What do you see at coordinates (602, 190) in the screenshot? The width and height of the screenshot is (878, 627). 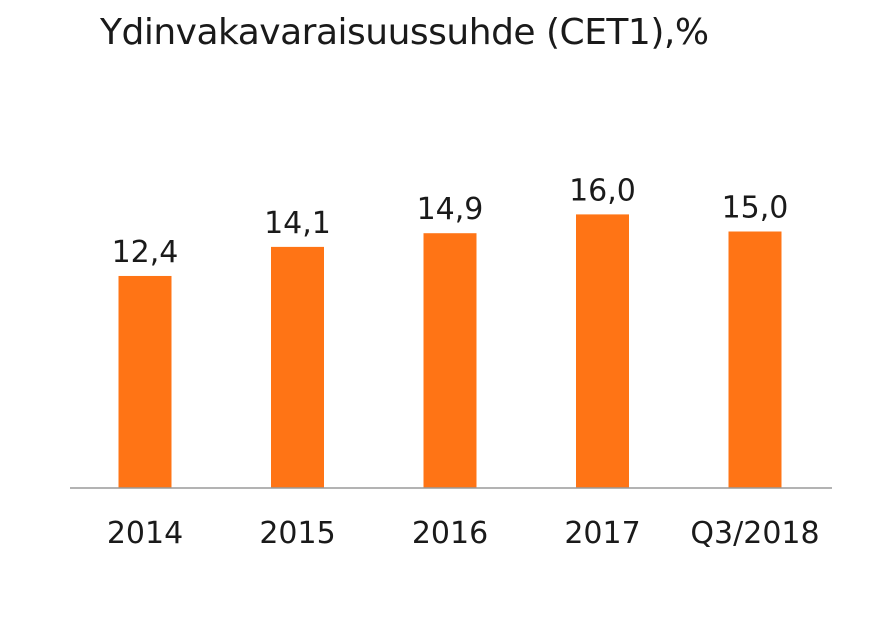 I see `value-label: 16,0` at bounding box center [602, 190].